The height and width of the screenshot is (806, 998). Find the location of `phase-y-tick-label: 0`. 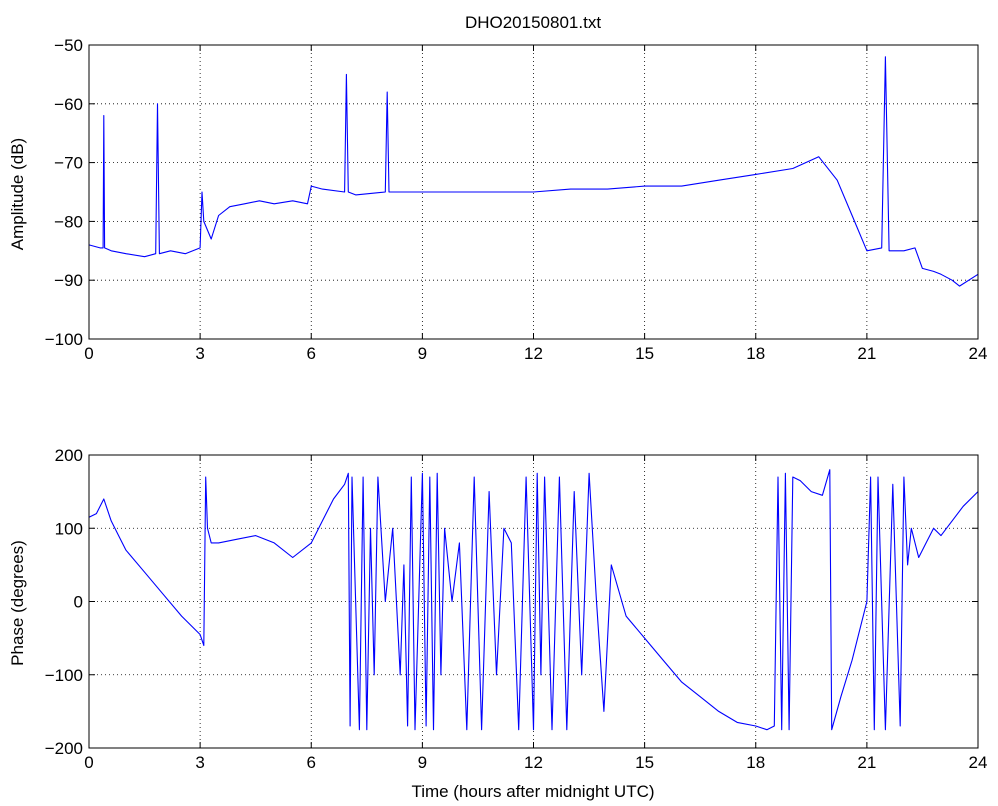

phase-y-tick-label: 0 is located at coordinates (78, 602).